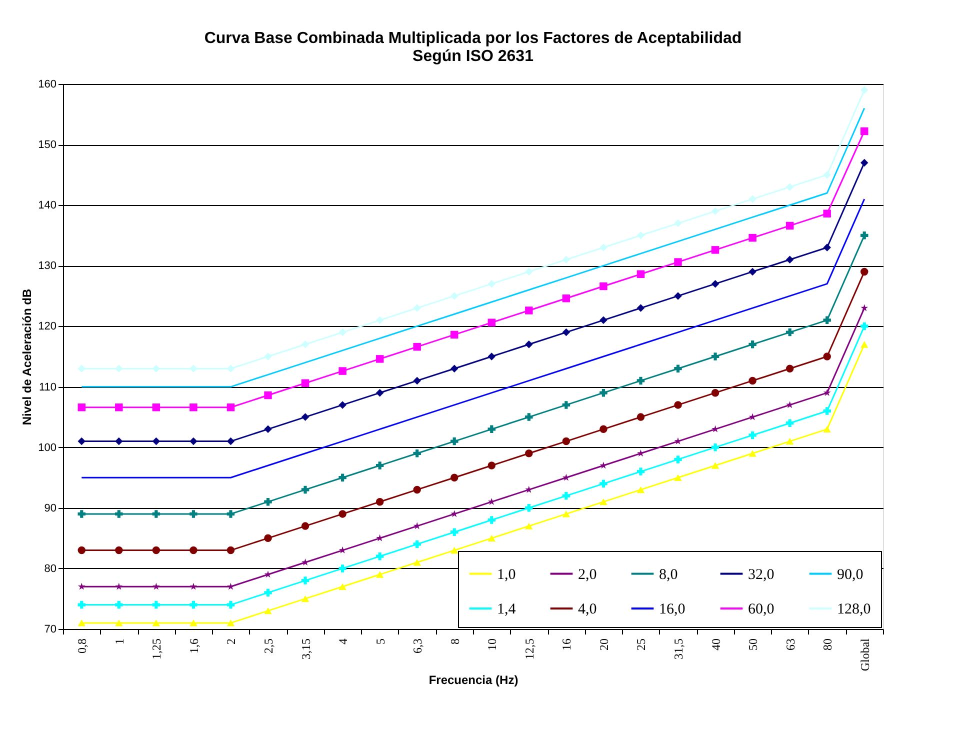  What do you see at coordinates (761, 610) in the screenshot?
I see `legend-label: 60,0` at bounding box center [761, 610].